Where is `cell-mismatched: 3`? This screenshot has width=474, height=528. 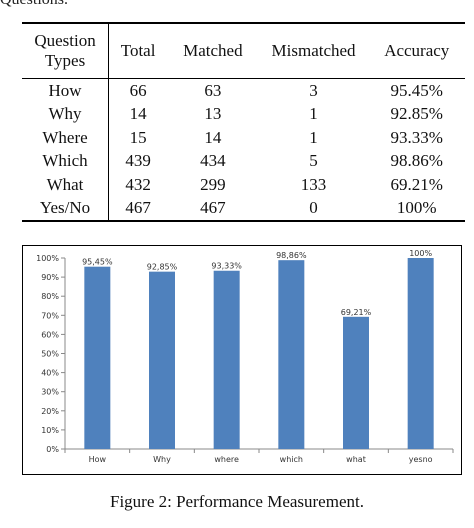 cell-mismatched: 3 is located at coordinates (313, 90).